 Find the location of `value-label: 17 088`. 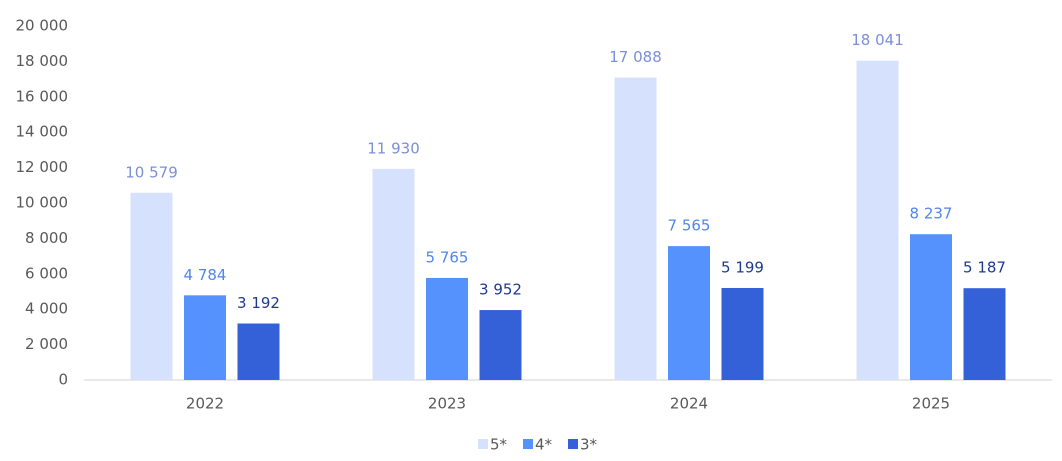

value-label: 17 088 is located at coordinates (635, 57).